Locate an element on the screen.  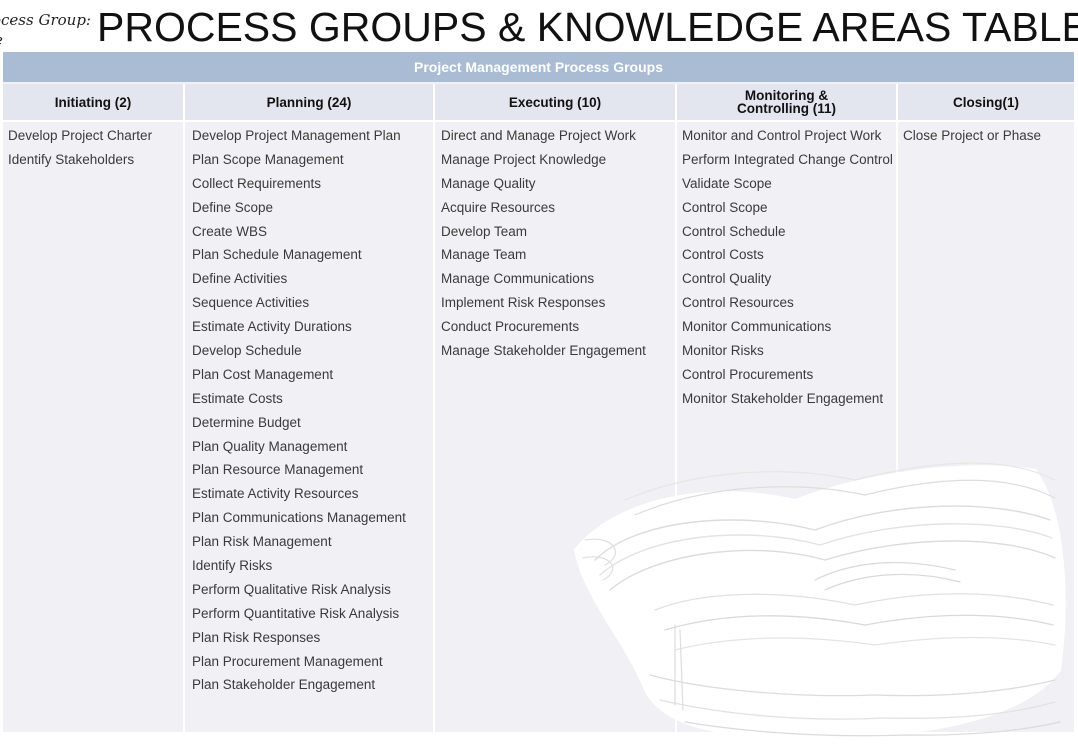
list-item: Control Resources is located at coordinates (738, 303).